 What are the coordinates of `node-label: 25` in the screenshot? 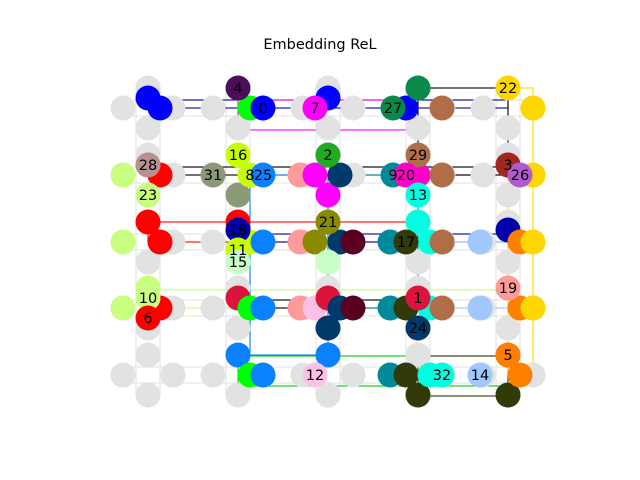 It's located at (263, 176).